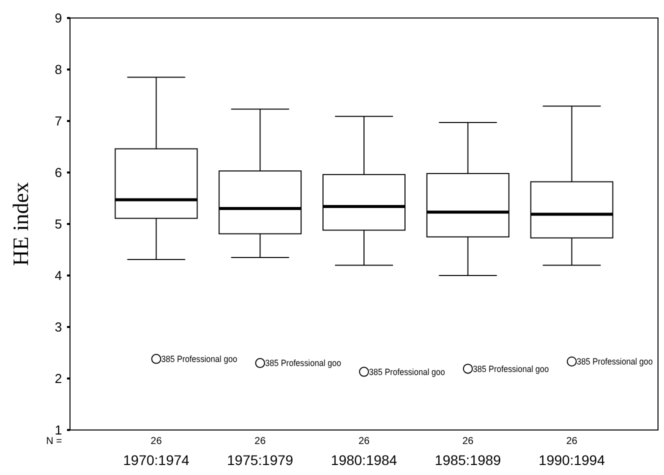 Image resolution: width=664 pixels, height=475 pixels. I want to click on x-tick-label: 1975:1979, so click(260, 460).